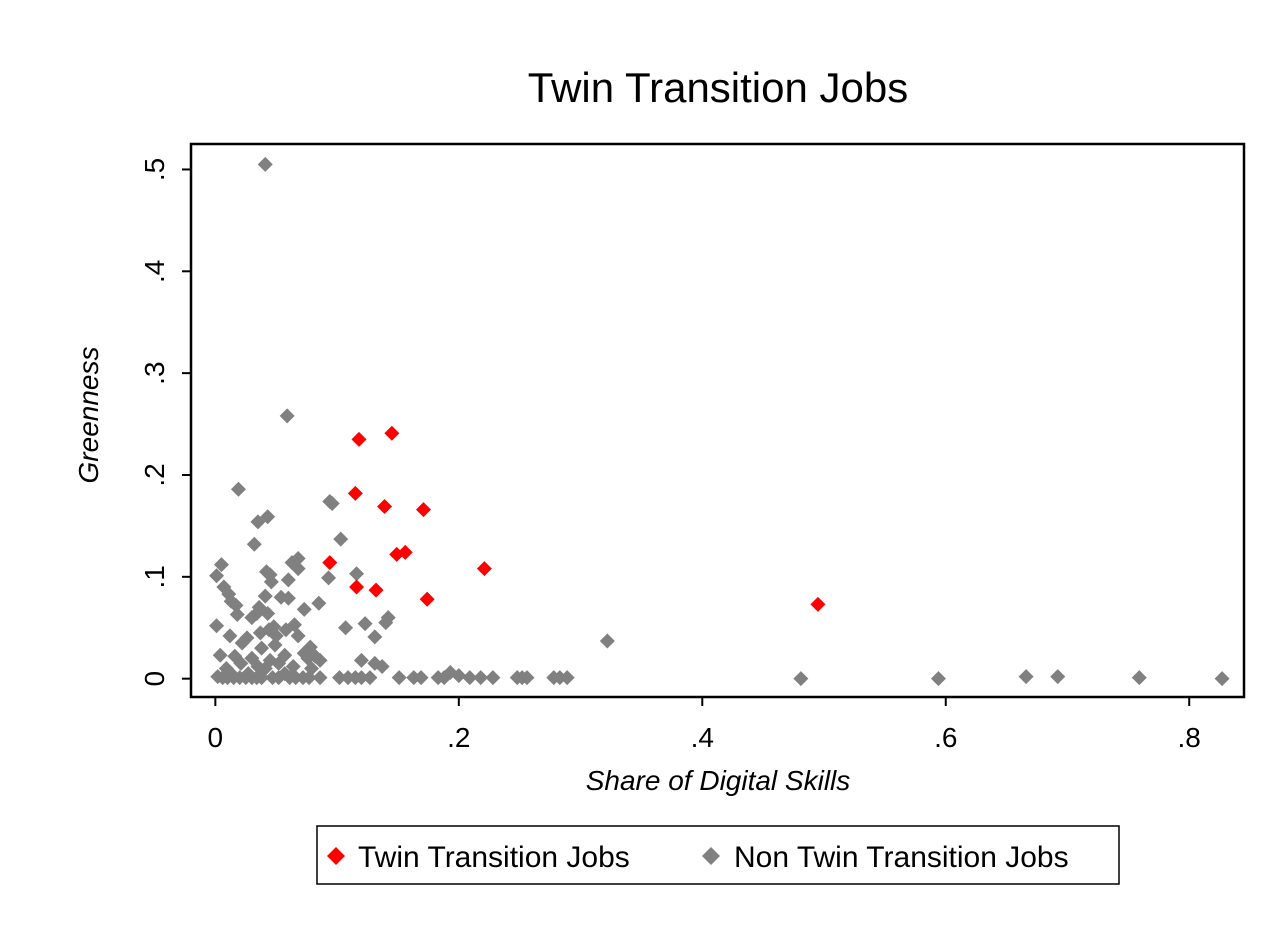 The height and width of the screenshot is (929, 1278). I want to click on y-tick-label: .2, so click(154, 474).